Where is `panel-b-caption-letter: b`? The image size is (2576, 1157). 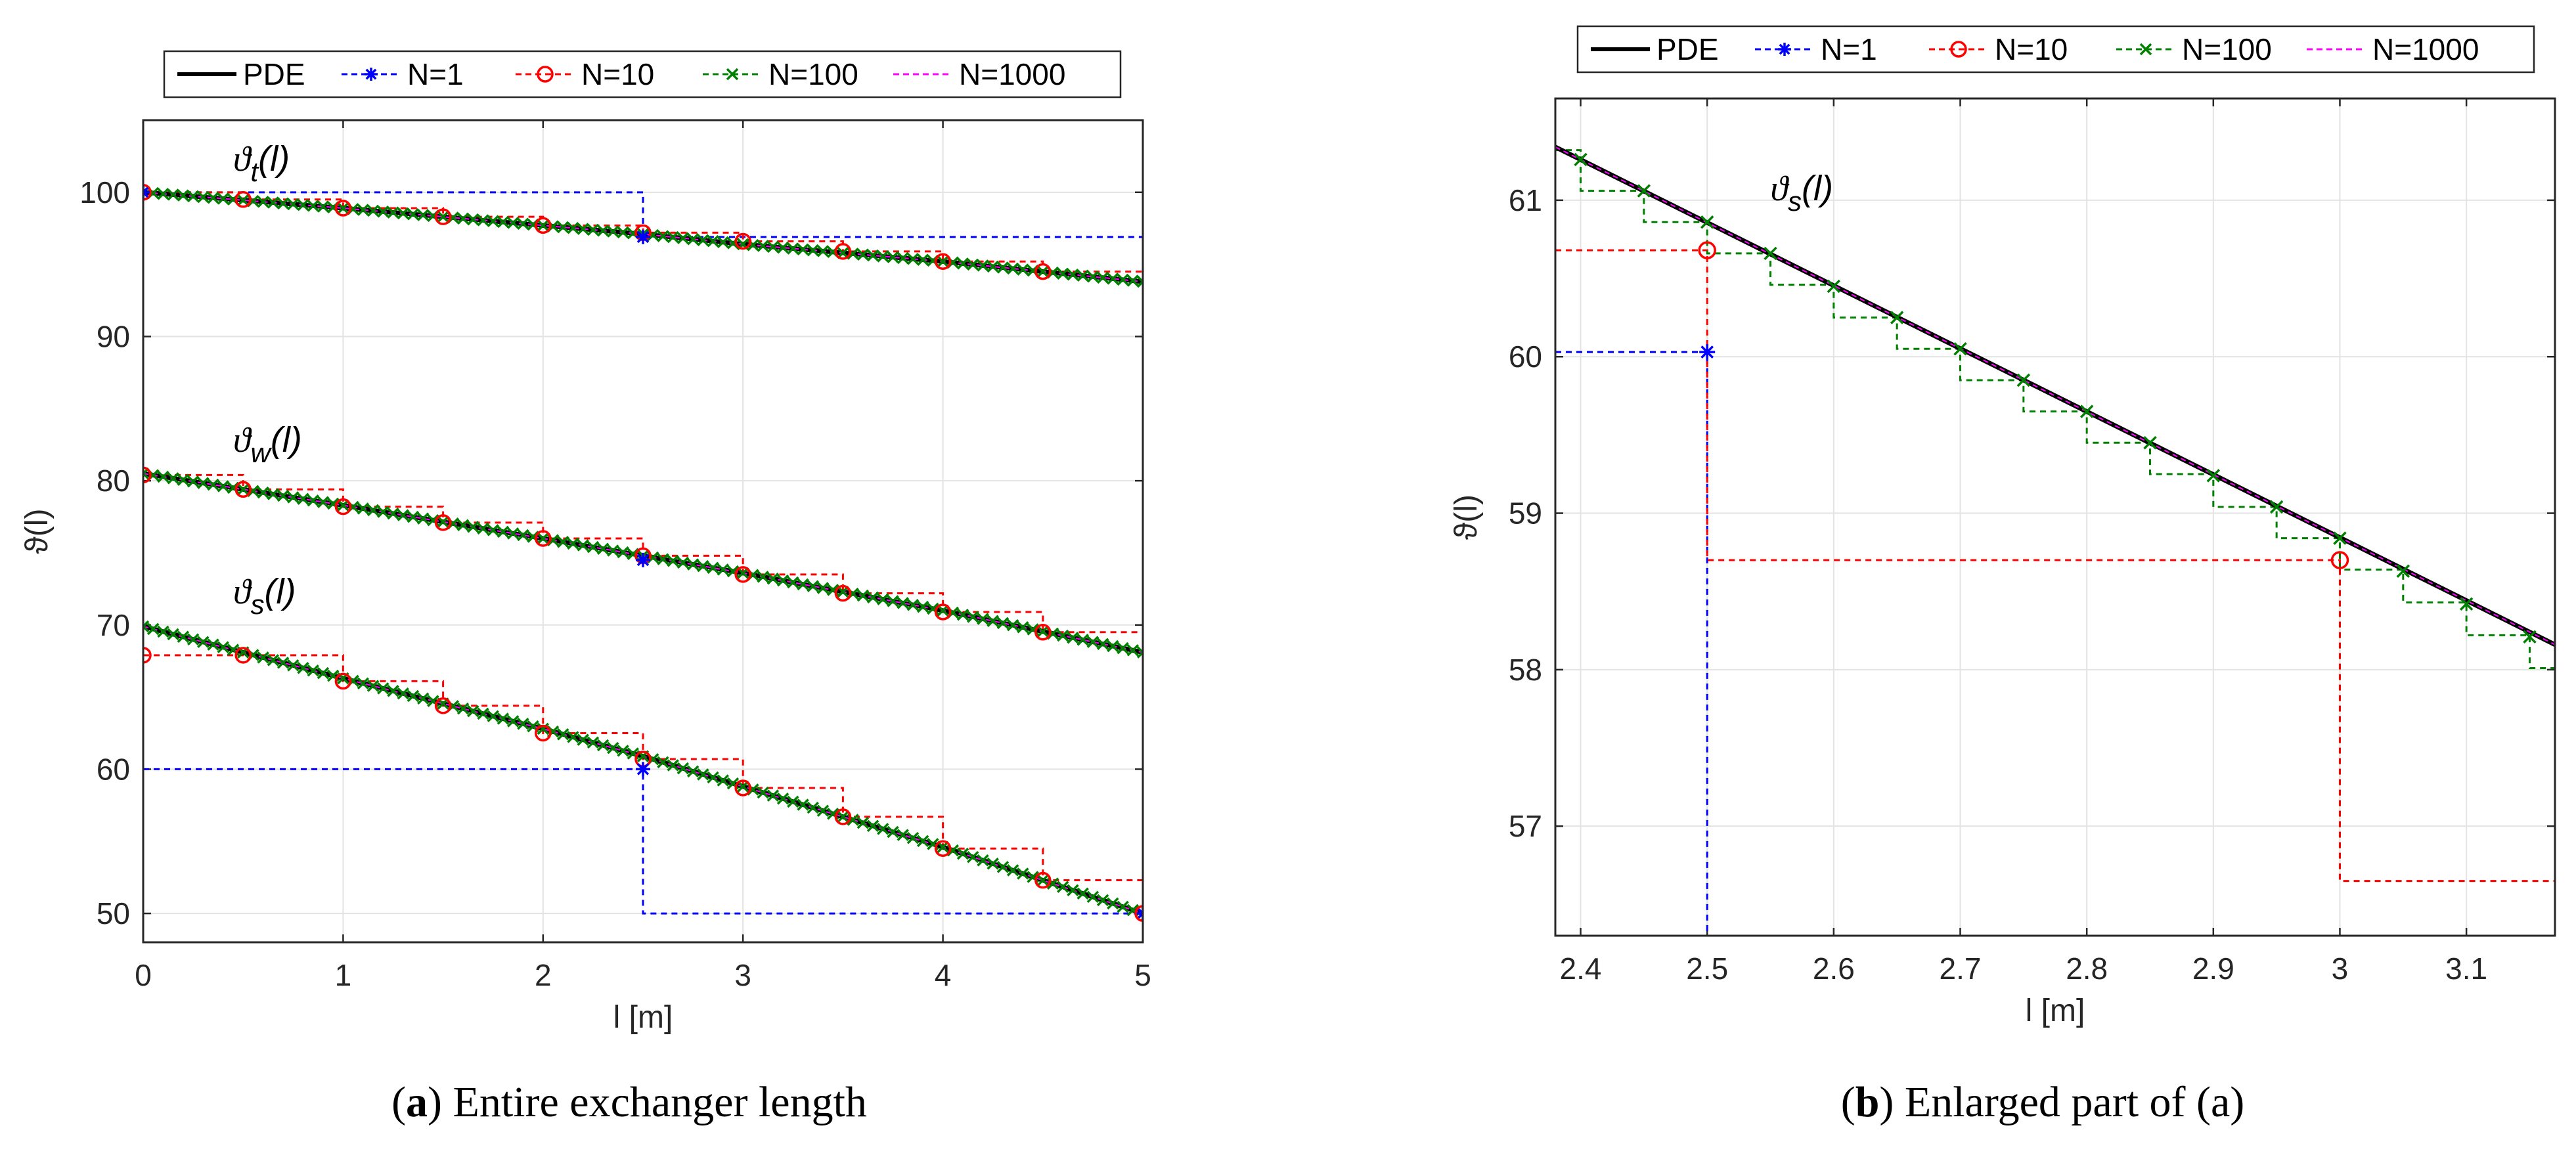 panel-b-caption-letter: b is located at coordinates (1868, 1102).